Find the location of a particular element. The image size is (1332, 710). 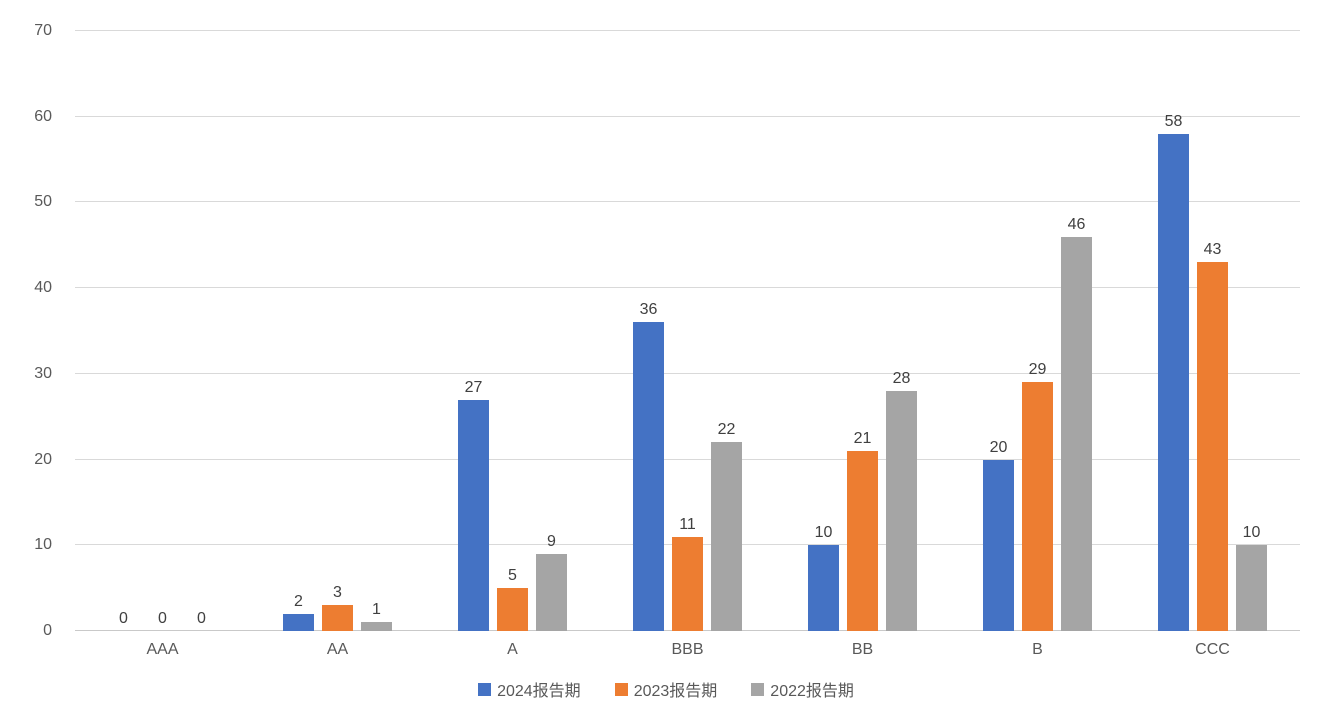

bar-wrap: 1 is located at coordinates (376, 331).